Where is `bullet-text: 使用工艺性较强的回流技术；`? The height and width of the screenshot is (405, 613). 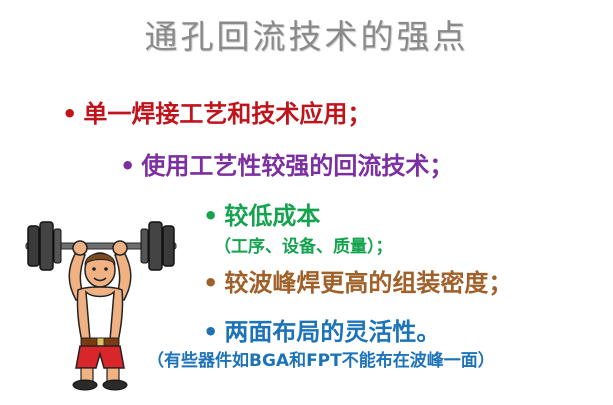
bullet-text: 使用工艺性较强的回流技术； is located at coordinates (297, 166).